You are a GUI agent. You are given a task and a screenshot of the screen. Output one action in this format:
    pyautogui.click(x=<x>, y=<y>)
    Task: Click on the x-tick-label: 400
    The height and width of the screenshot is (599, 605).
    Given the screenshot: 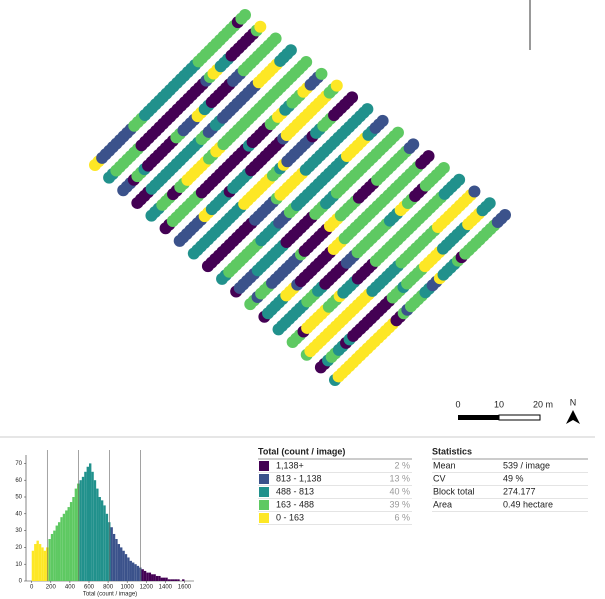 What is the action you would take?
    pyautogui.click(x=70, y=588)
    